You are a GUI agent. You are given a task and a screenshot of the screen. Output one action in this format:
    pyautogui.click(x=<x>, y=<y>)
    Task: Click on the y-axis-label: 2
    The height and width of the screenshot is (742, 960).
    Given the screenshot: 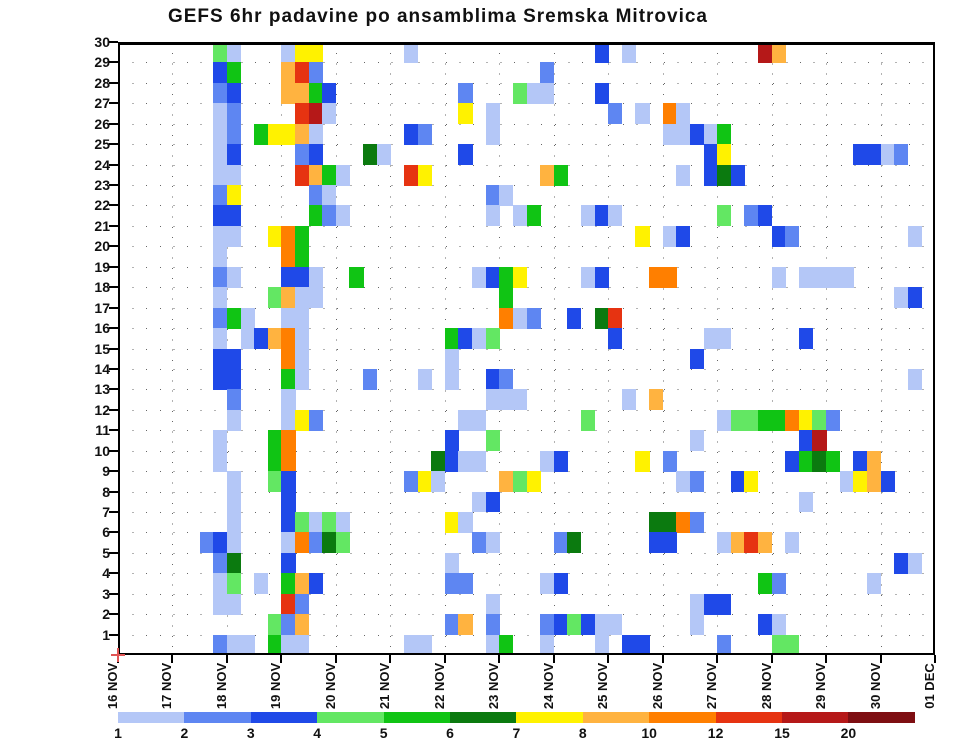 What is the action you would take?
    pyautogui.click(x=106, y=614)
    